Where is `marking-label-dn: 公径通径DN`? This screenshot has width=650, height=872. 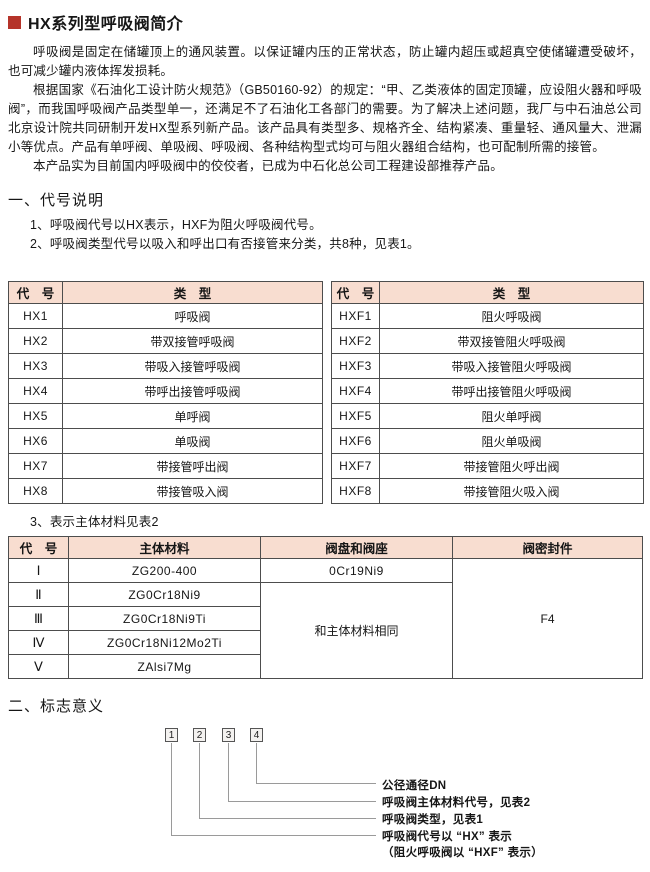 marking-label-dn: 公径通径DN is located at coordinates (414, 786).